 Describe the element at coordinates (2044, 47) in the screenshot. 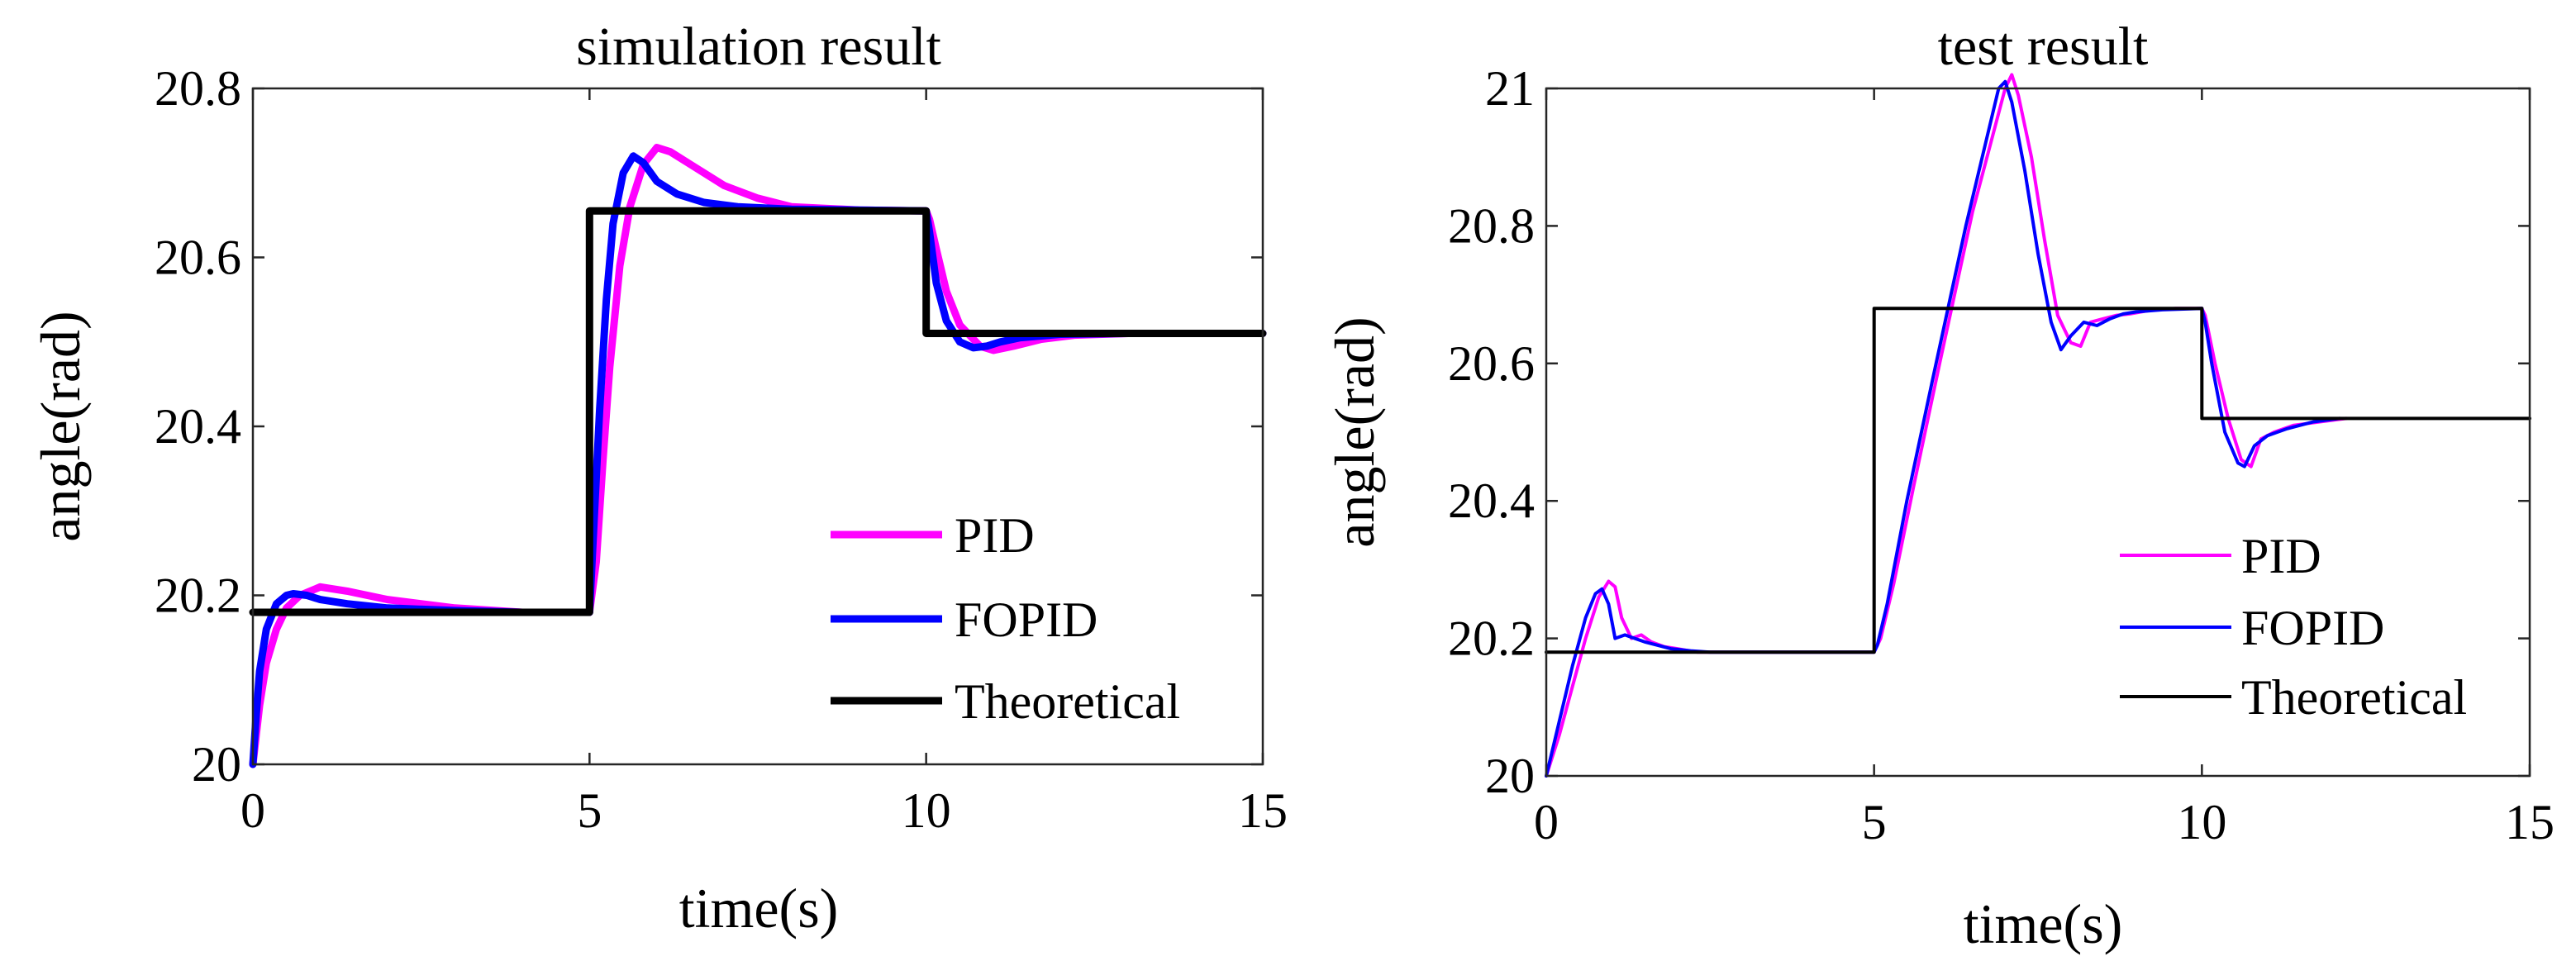

I see `chart-title: test result` at that location.